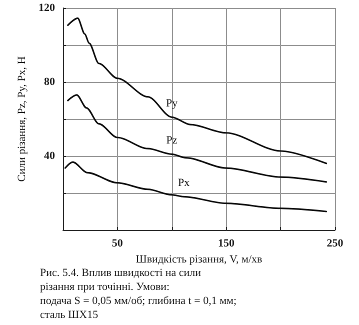 This screenshot has width=359, height=325. I want to click on y-tick-label: 120, so click(47, 8).